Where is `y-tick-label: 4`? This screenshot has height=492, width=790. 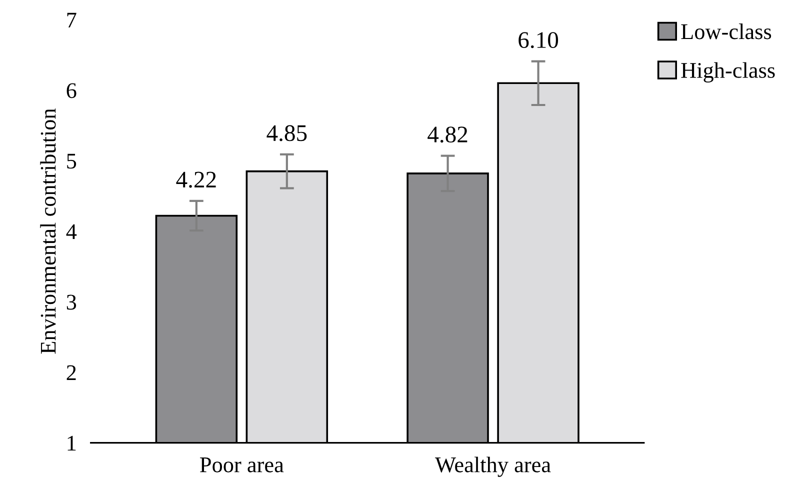
y-tick-label: 4 is located at coordinates (71, 231).